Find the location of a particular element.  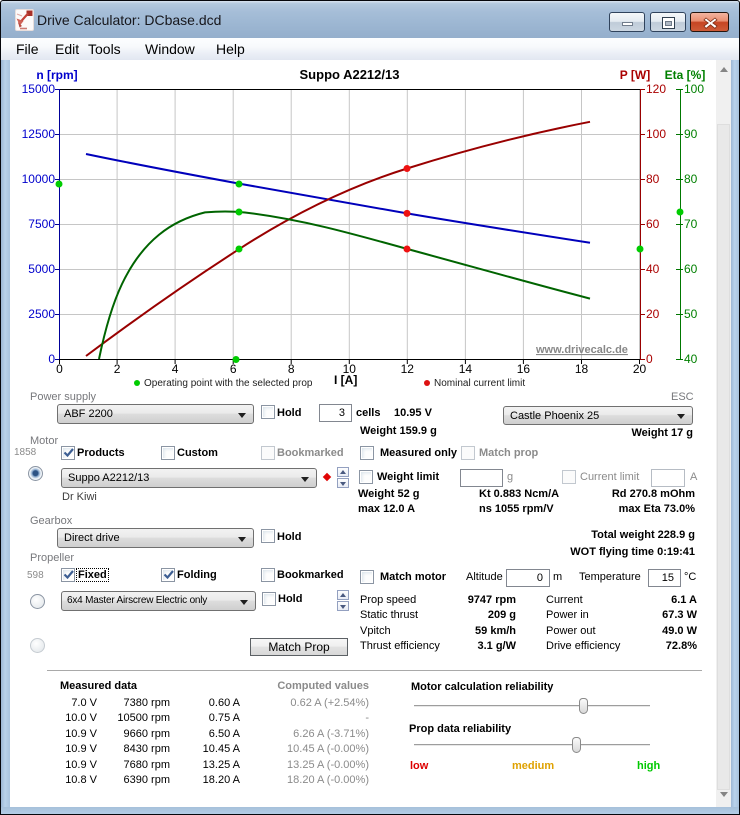

svg-text: 50 is located at coordinates (691, 314).